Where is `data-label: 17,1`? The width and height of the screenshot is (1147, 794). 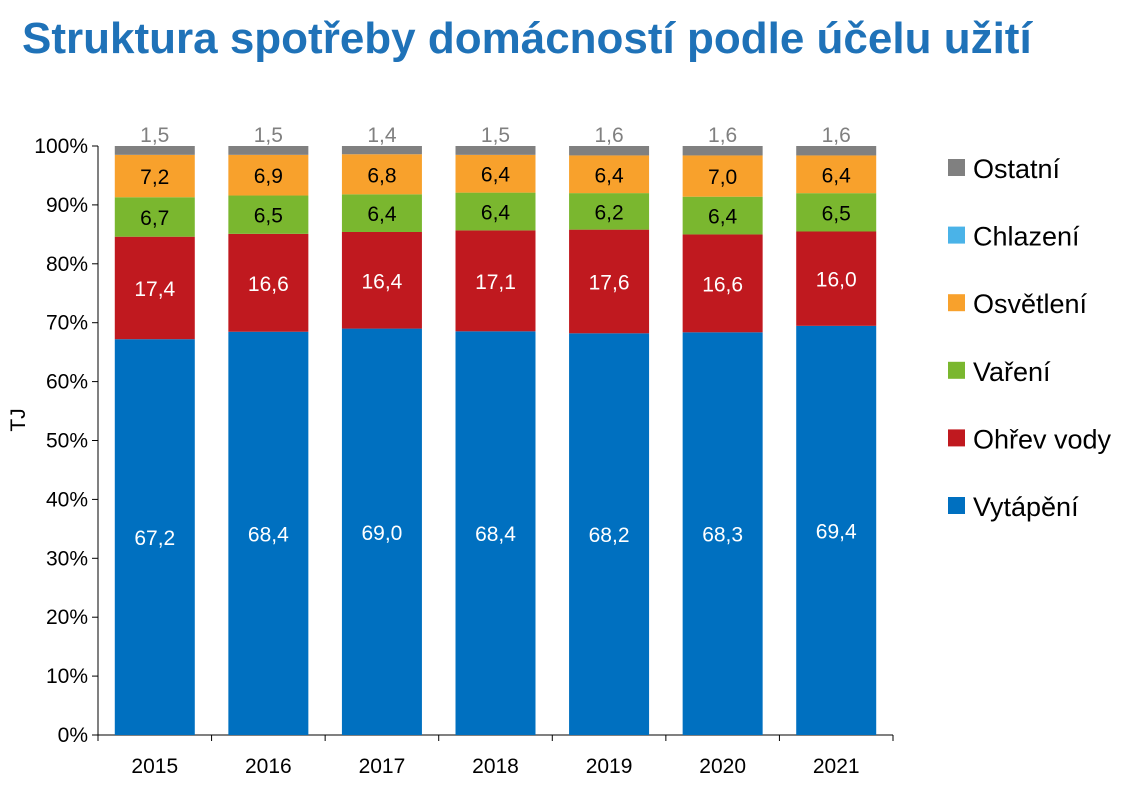 data-label: 17,1 is located at coordinates (495, 282).